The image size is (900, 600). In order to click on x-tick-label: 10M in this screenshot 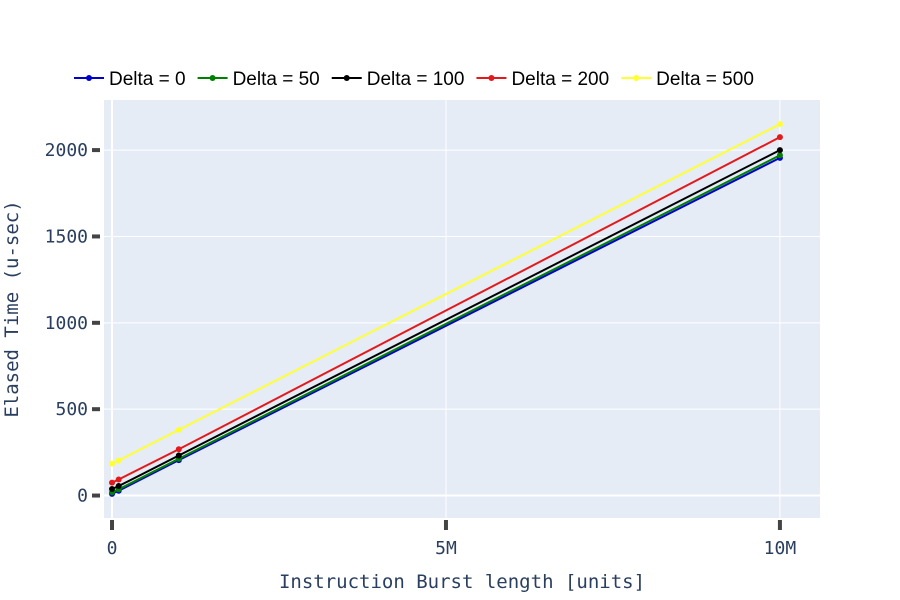, I will do `click(780, 548)`.